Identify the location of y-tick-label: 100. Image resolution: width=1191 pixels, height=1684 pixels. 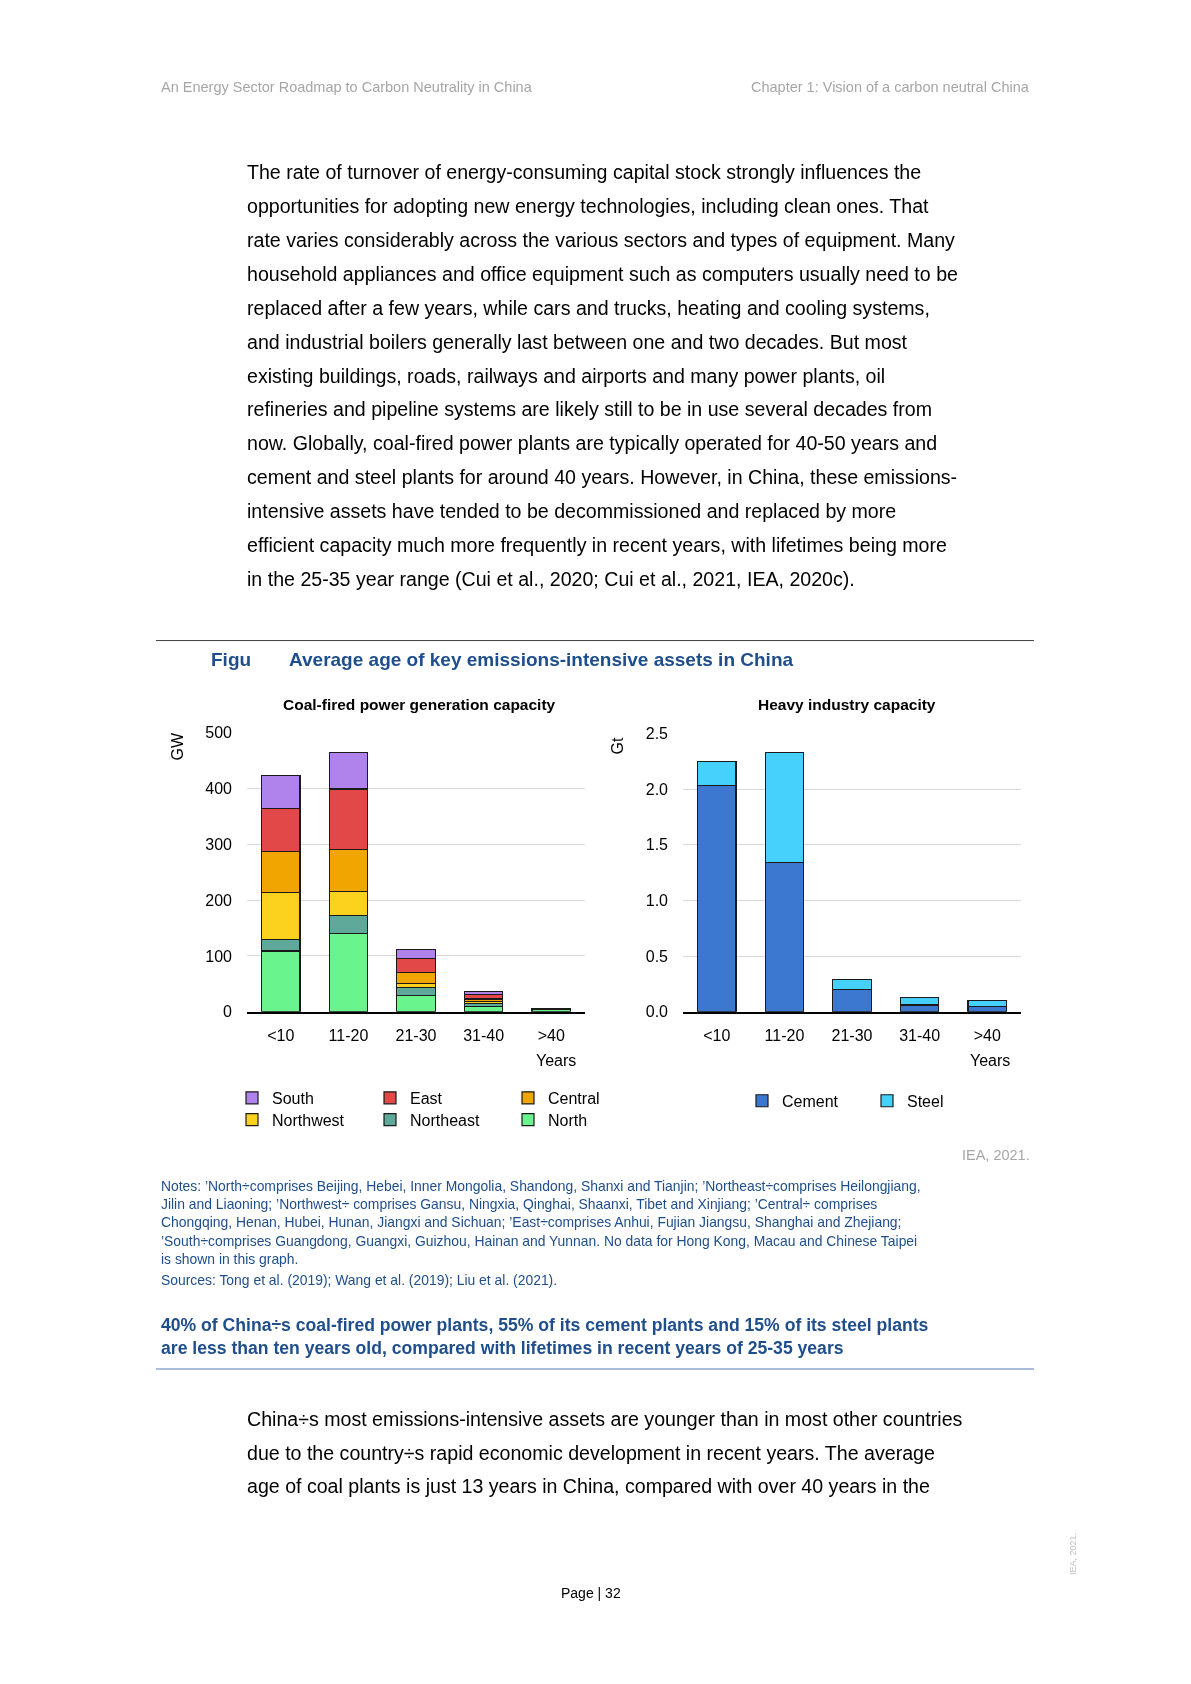
(219, 956).